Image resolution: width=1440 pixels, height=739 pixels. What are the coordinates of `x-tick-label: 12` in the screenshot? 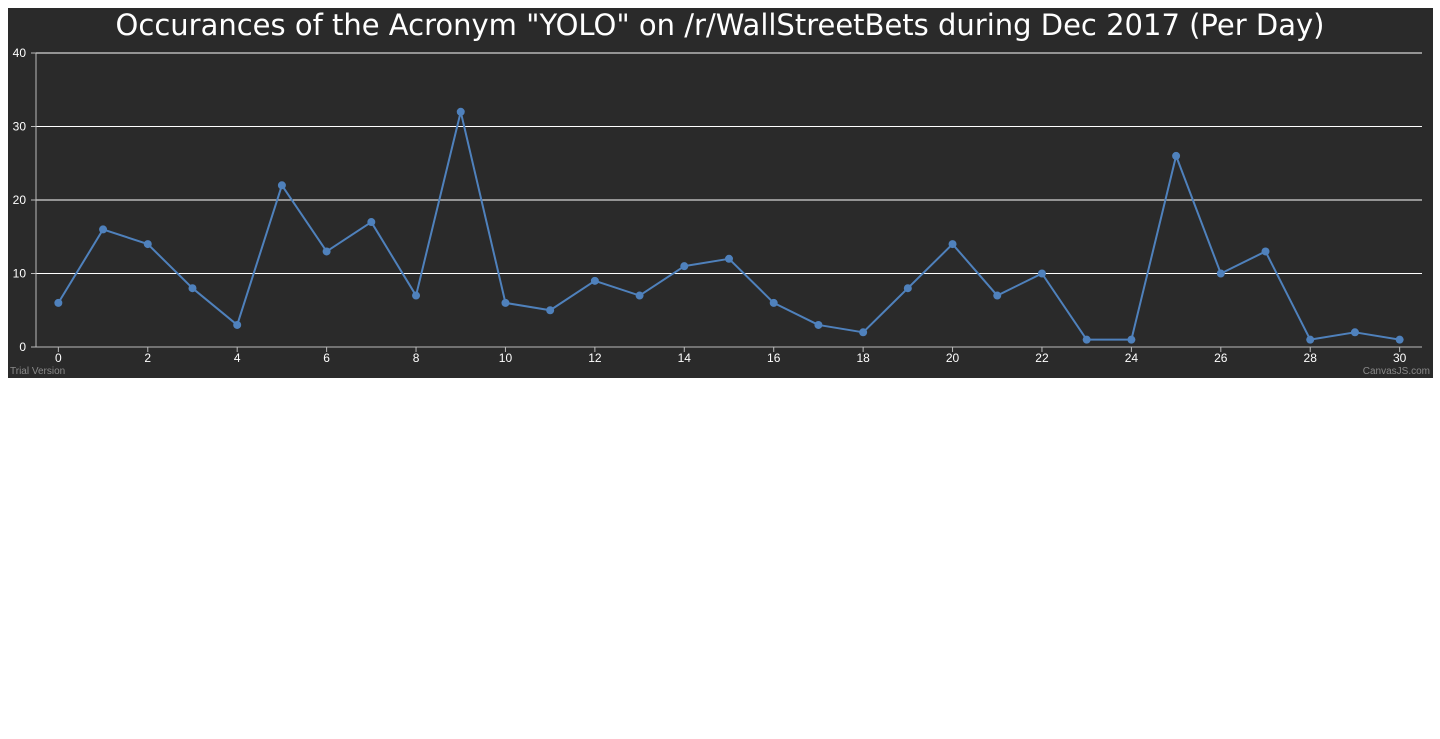 It's located at (595, 358).